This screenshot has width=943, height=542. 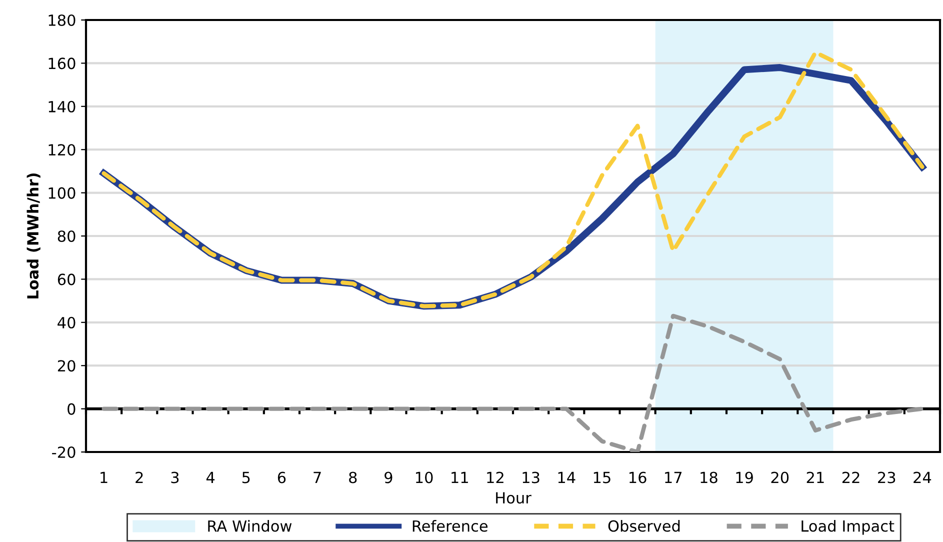 I want to click on x-axis-title: Hour, so click(x=514, y=498).